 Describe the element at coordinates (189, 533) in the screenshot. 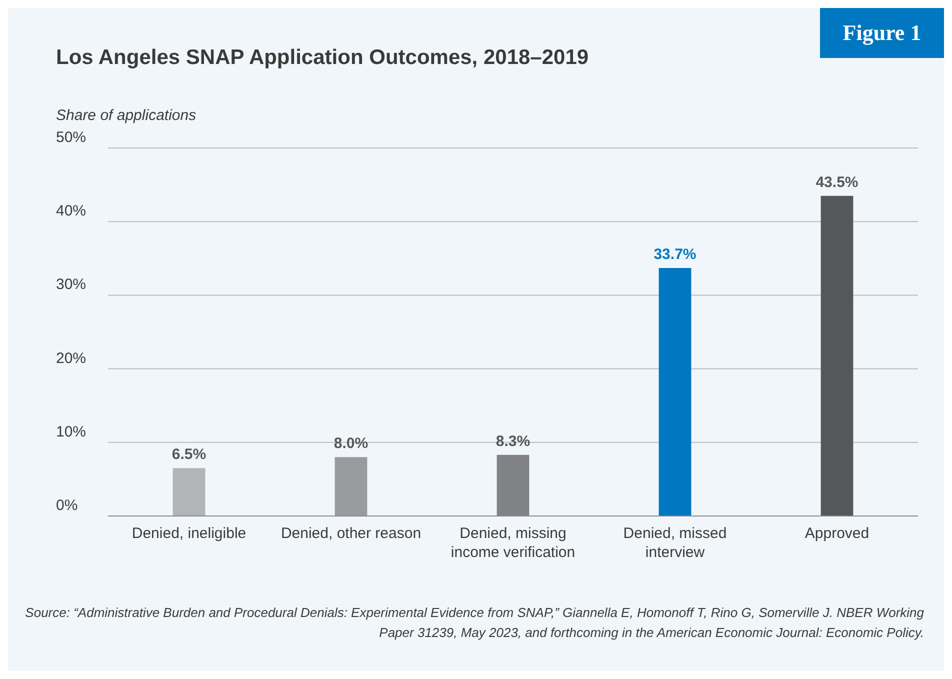

I see `x-tick-label: Denied, ineligible` at that location.